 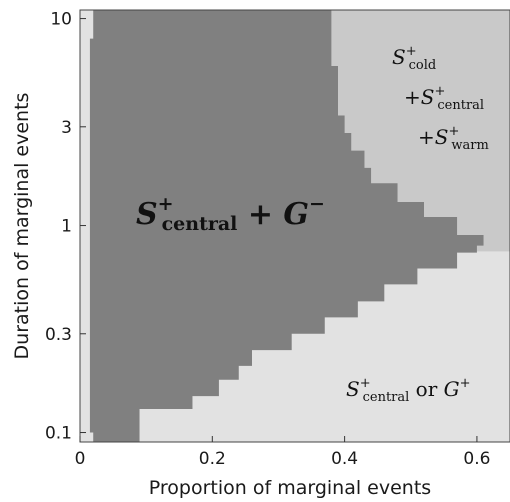 What do you see at coordinates (58, 335) in the screenshot?
I see `y-tick-label: 0.3` at bounding box center [58, 335].